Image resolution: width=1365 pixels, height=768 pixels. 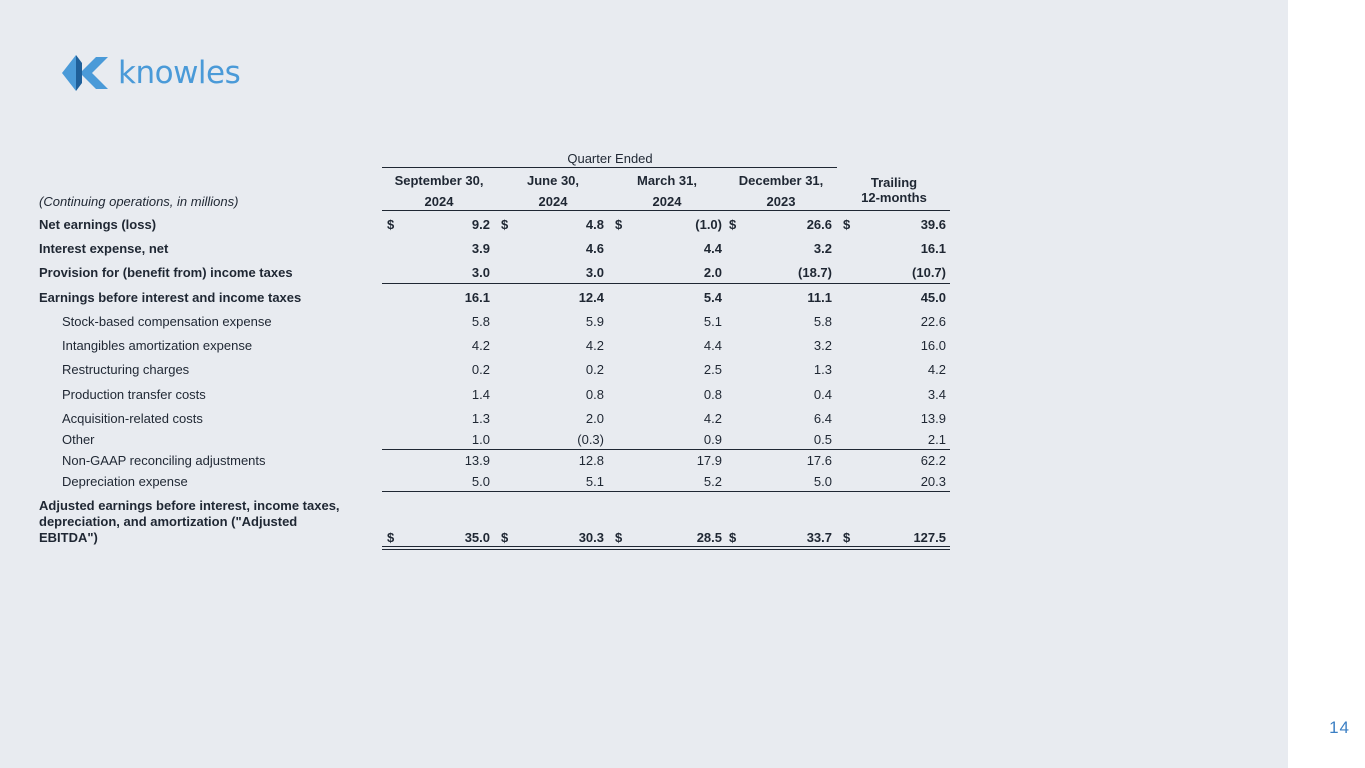 I want to click on value-cell: 35.0, so click(x=477, y=537).